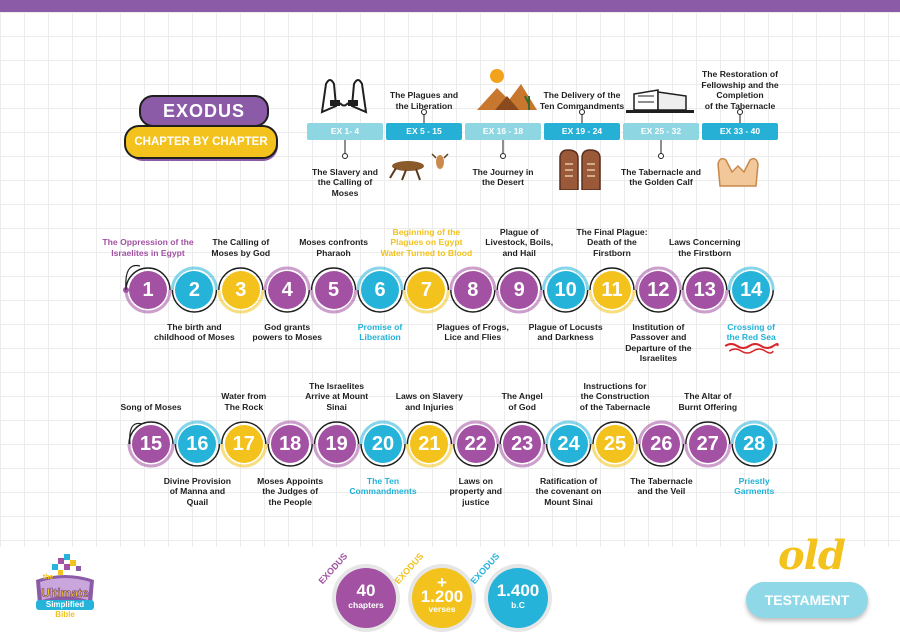  Describe the element at coordinates (658, 337) in the screenshot. I see `chapter-label-line: Passover and` at that location.